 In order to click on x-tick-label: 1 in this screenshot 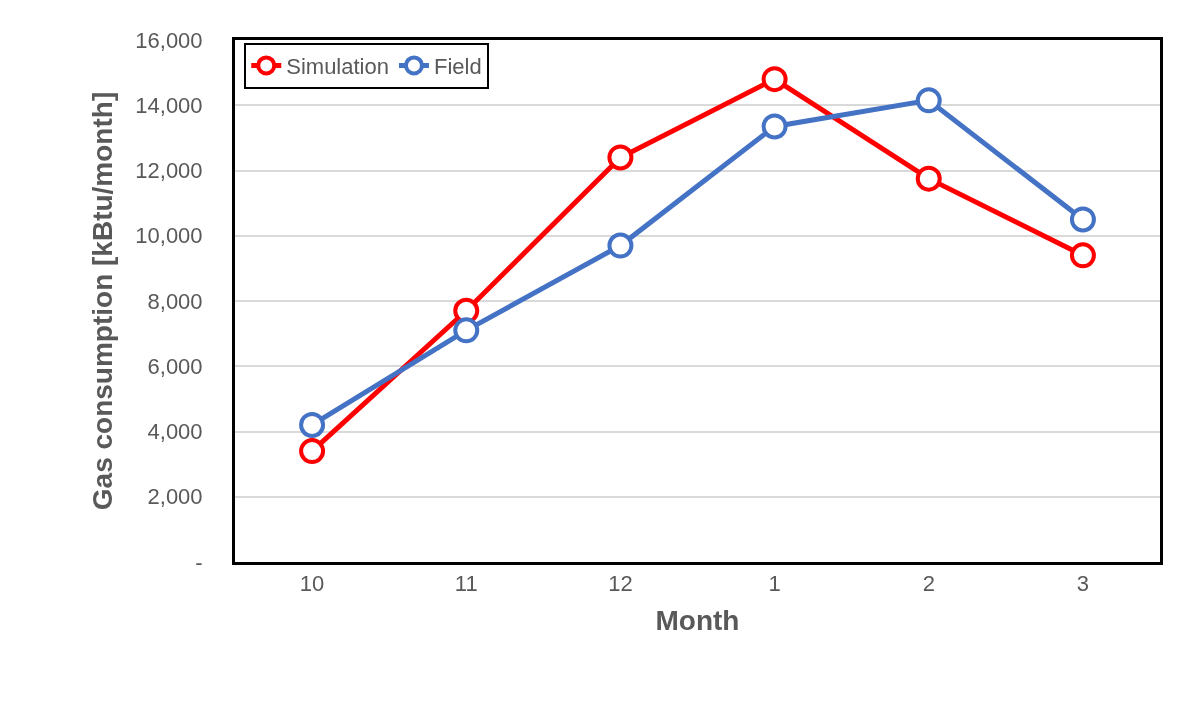, I will do `click(774, 584)`.